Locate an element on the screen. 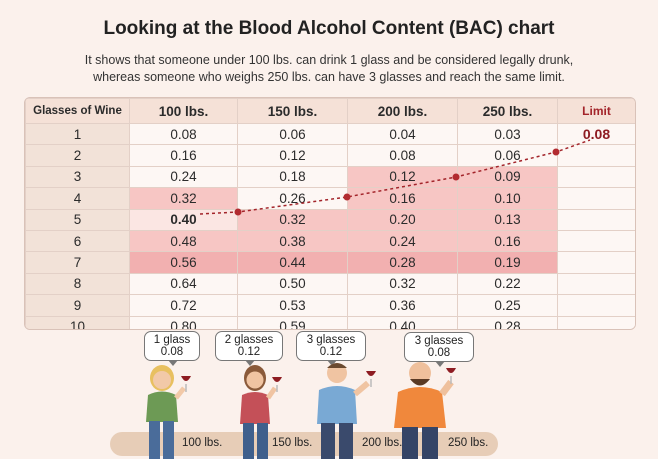 Image resolution: width=658 pixels, height=459 pixels. glasses-cell: 4 is located at coordinates (77, 198).